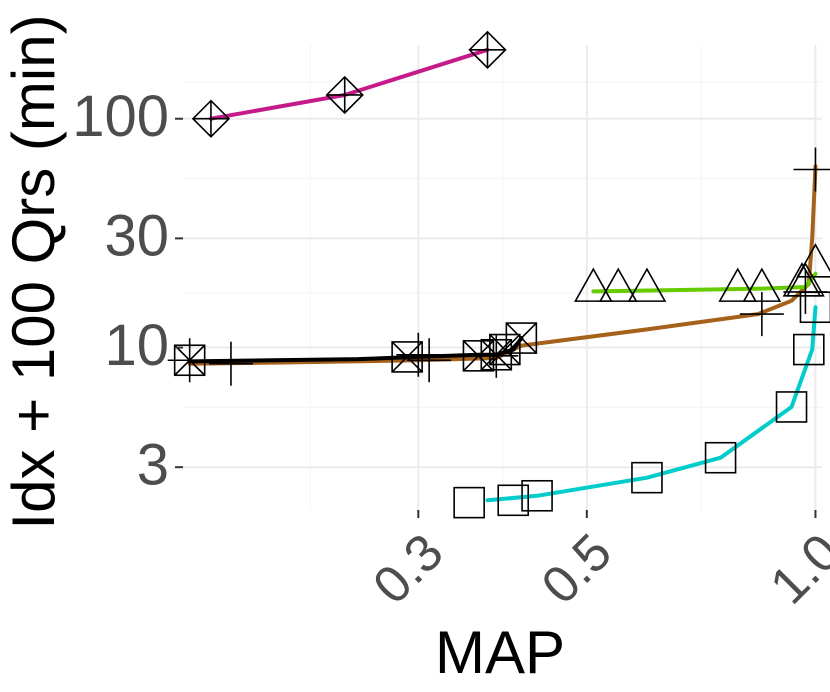 The image size is (830, 692). What do you see at coordinates (153, 465) in the screenshot?
I see `y-tick-label: 3` at bounding box center [153, 465].